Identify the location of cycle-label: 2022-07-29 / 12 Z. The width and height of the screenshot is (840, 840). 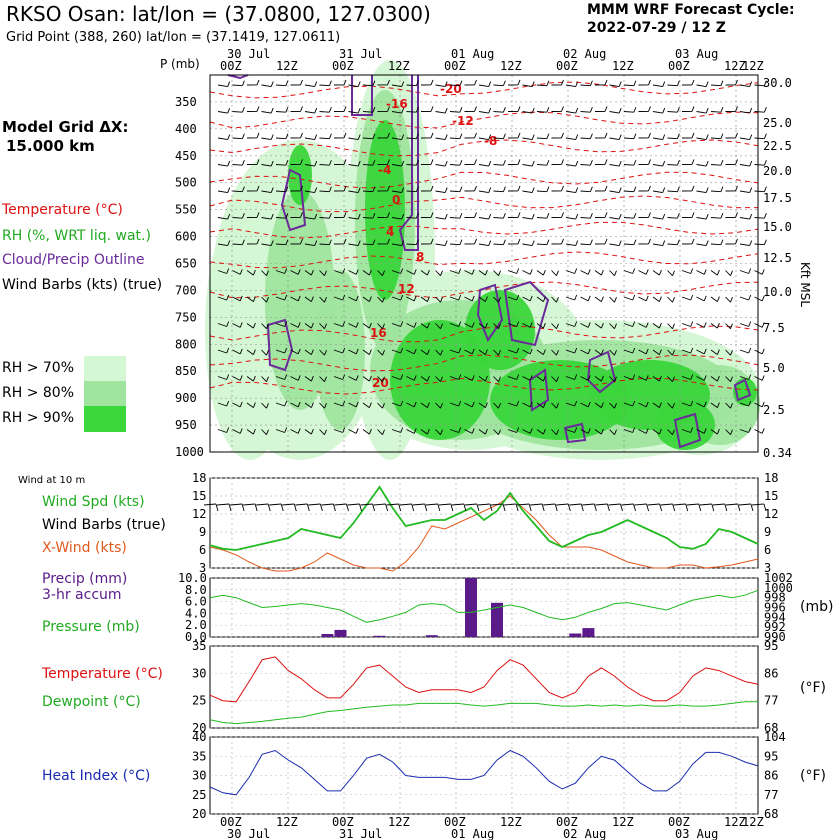
(656, 28).